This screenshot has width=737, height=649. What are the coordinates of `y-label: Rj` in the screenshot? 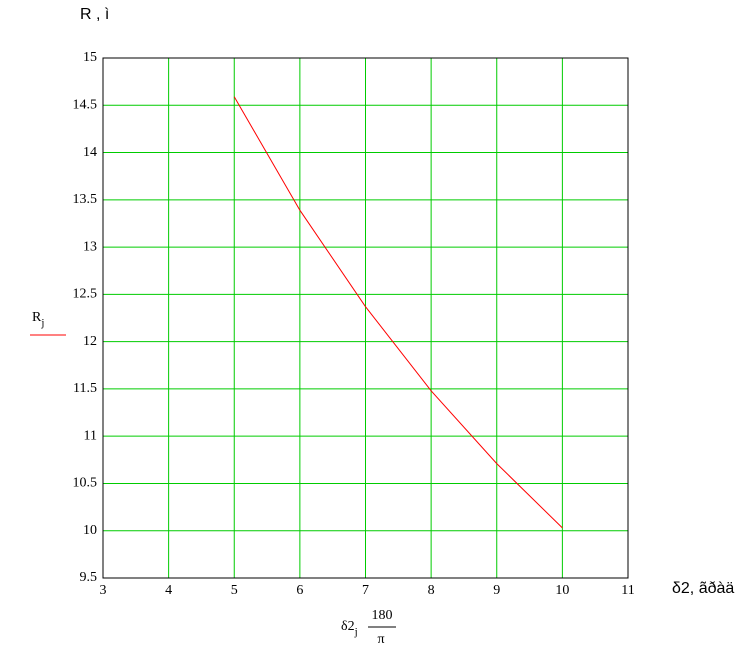 It's located at (38, 319).